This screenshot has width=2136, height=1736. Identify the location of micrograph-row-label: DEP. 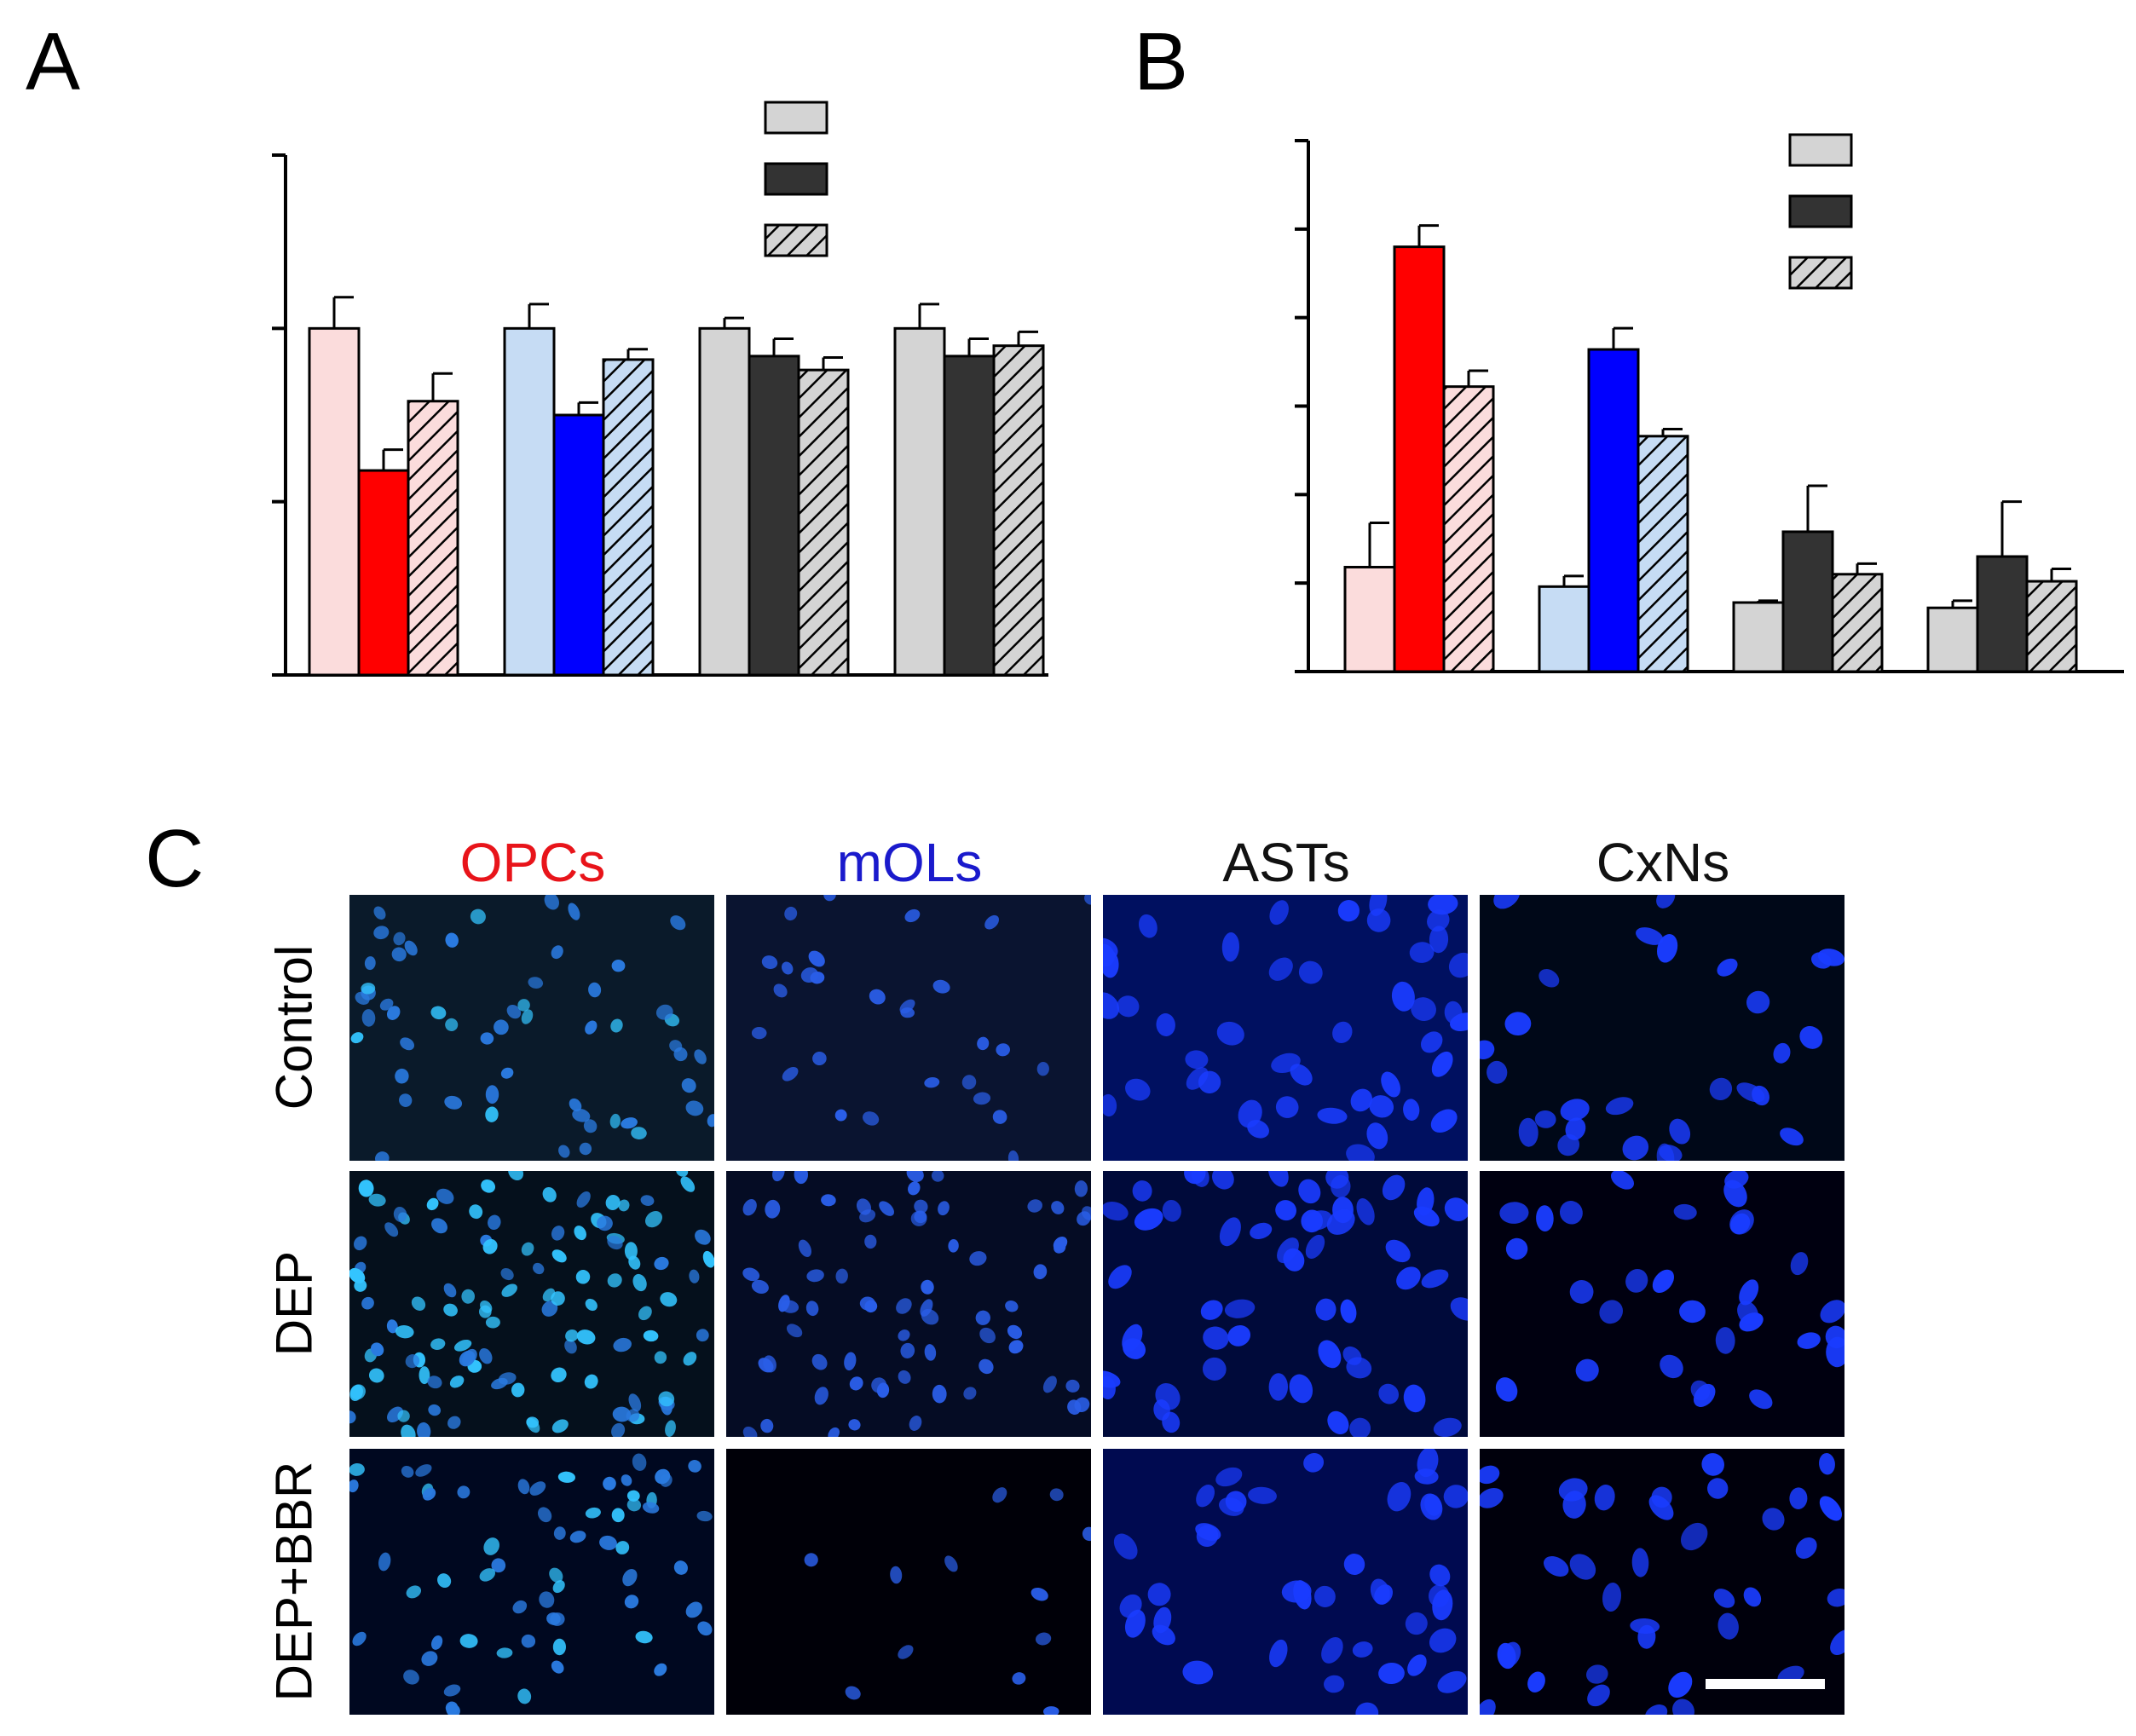
(294, 1303).